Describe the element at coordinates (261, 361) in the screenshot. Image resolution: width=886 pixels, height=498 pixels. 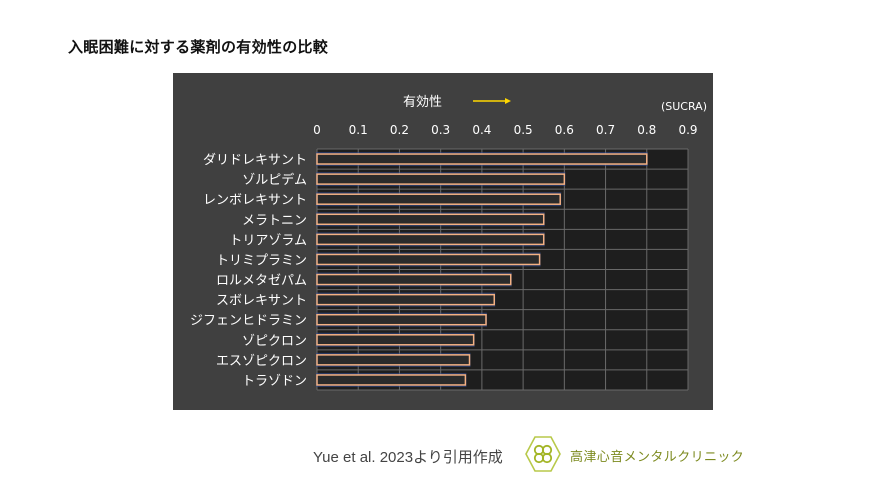
I see `category-label: エスゾピクロン` at that location.